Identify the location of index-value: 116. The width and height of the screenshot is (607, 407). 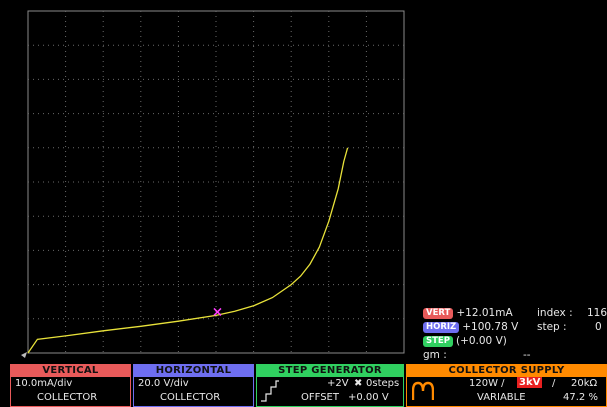
(597, 313).